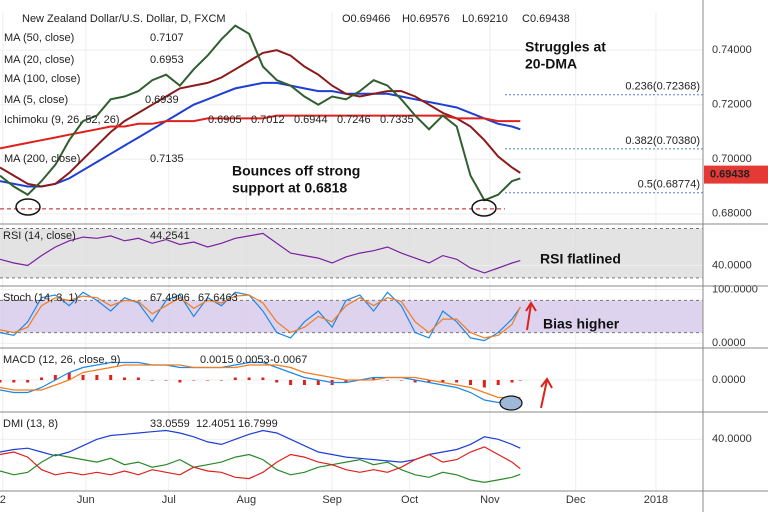  Describe the element at coordinates (730, 175) in the screenshot. I see `last-price-label: 0.69438` at that location.